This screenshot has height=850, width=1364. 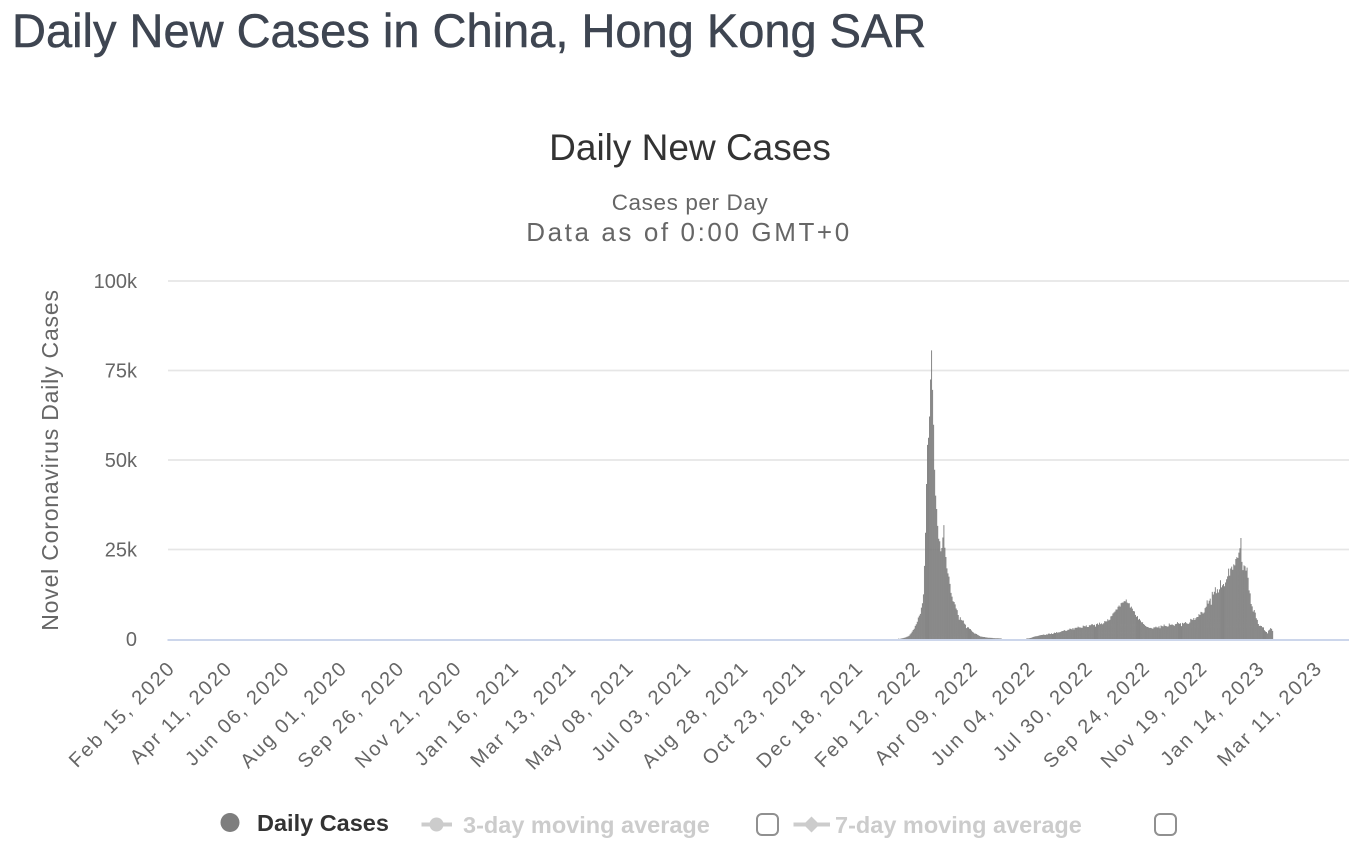 I want to click on svg-text: 75k, so click(x=121, y=372).